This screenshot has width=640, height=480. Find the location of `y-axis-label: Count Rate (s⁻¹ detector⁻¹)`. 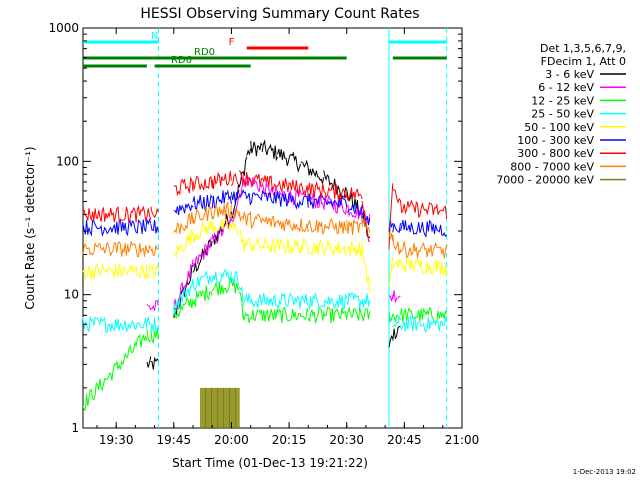

y-axis-label: Count Rate (s⁻¹ detector⁻¹) is located at coordinates (30, 227).